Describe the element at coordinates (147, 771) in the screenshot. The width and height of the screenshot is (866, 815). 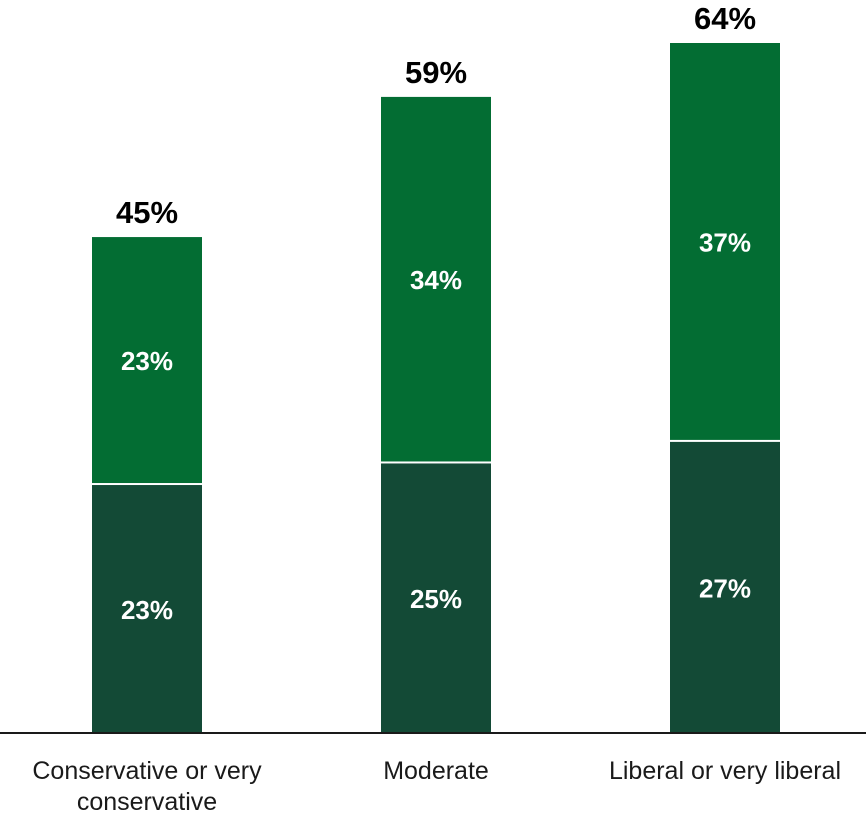
I see `category-label: Conservative or very` at that location.